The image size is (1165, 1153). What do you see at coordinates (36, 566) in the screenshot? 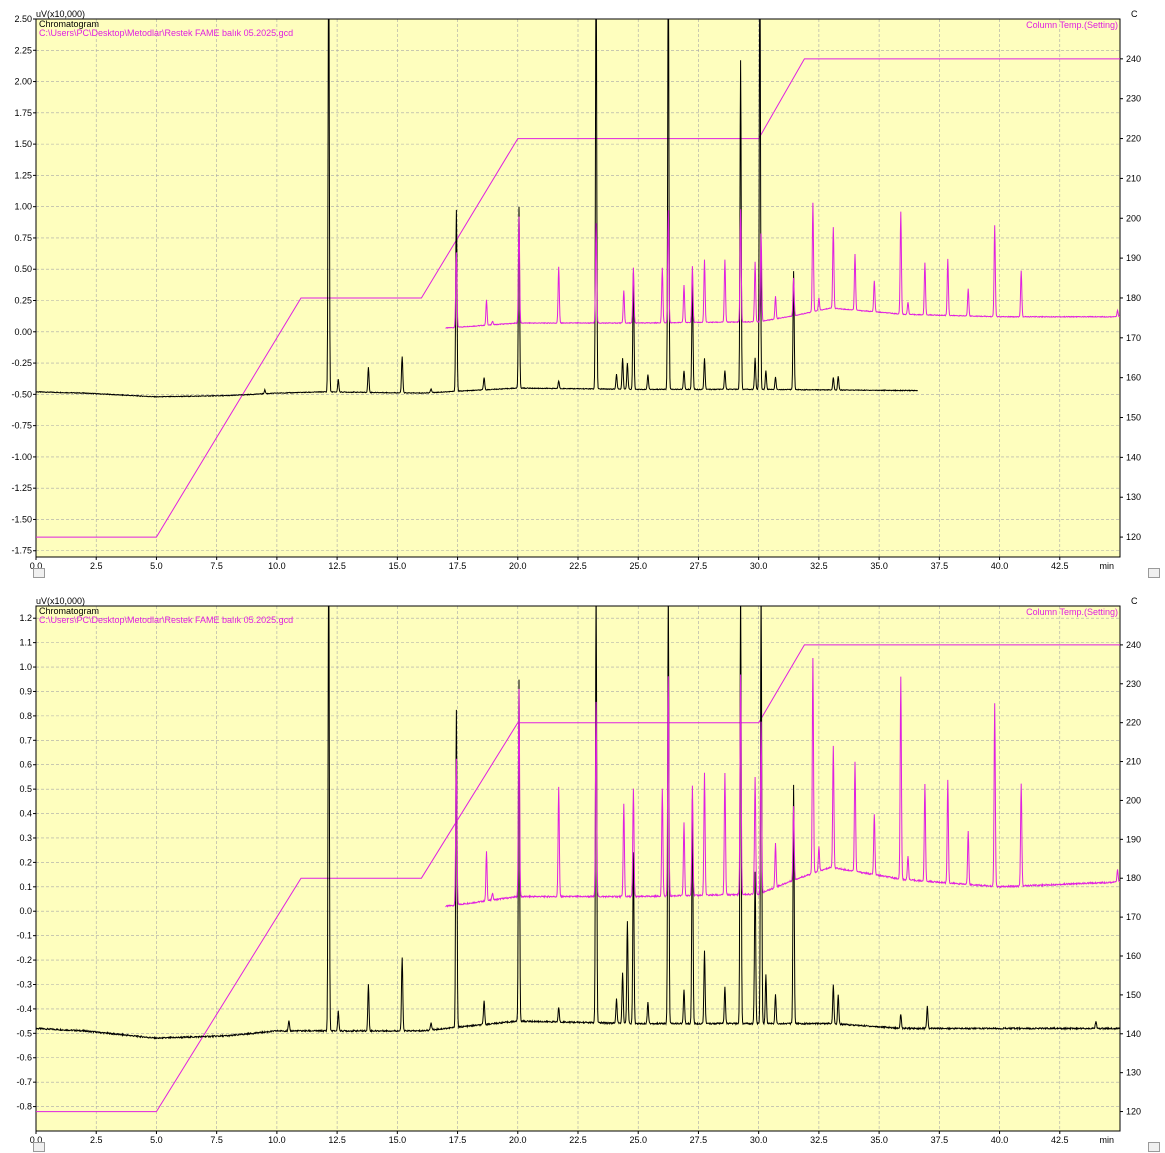
I see `x-tick-label: 0.0` at bounding box center [36, 566].